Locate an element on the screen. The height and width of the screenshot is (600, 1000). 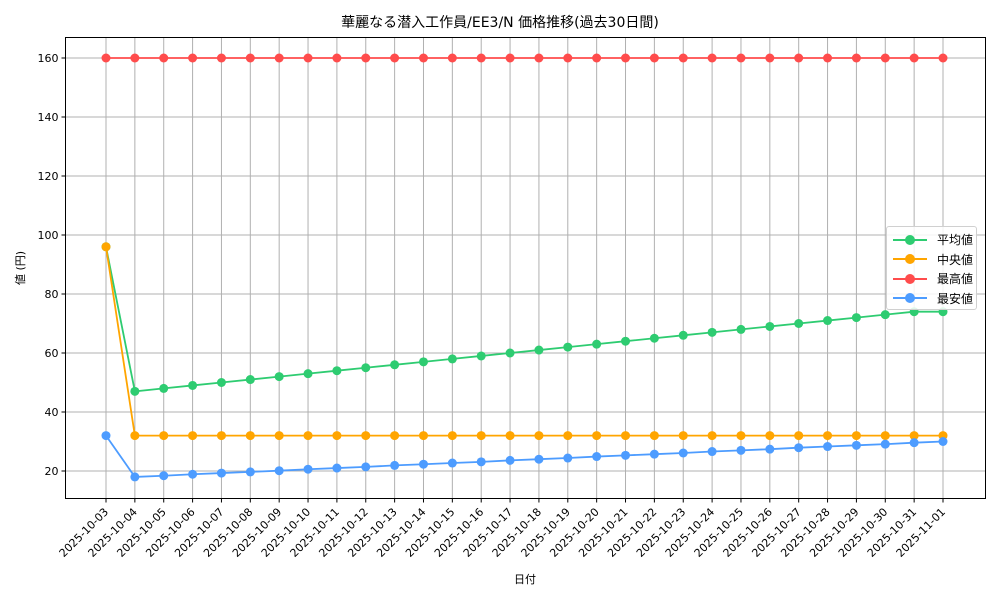
y-tick-label: 40 is located at coordinates (52, 412).